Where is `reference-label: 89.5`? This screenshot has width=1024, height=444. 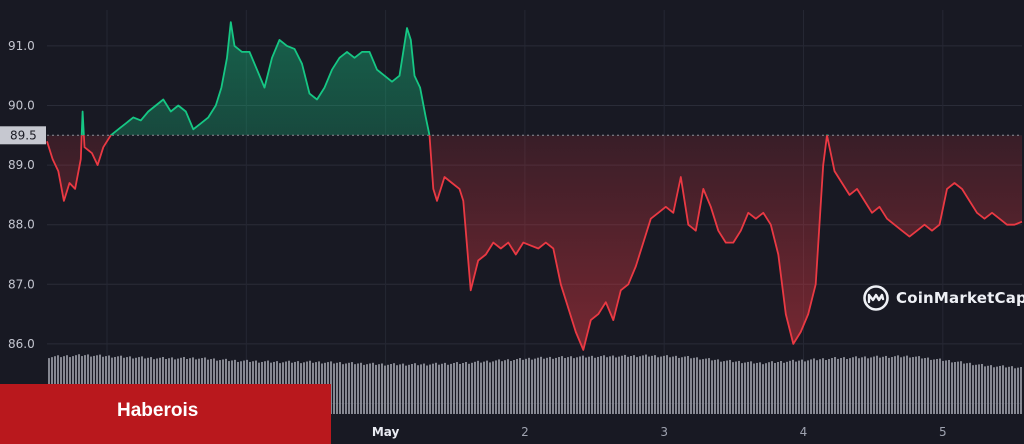
reference-label: 89.5 is located at coordinates (23, 135).